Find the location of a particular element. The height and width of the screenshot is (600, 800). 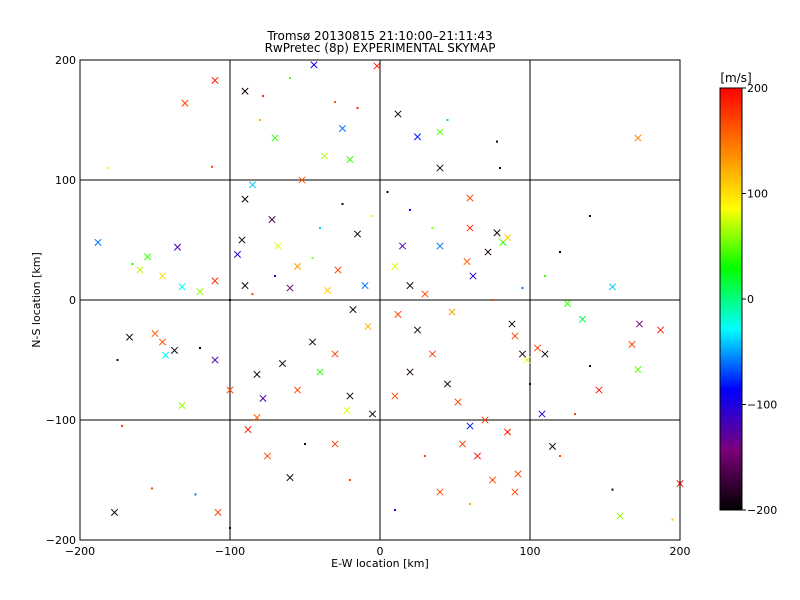

x-tick-label: 100 is located at coordinates (530, 551).